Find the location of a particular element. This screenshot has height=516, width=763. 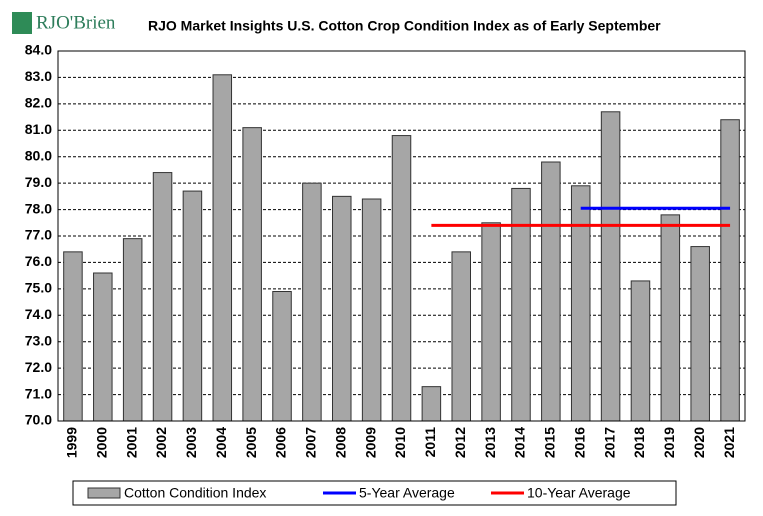

y-tick-label: 76.0 is located at coordinates (38, 261).